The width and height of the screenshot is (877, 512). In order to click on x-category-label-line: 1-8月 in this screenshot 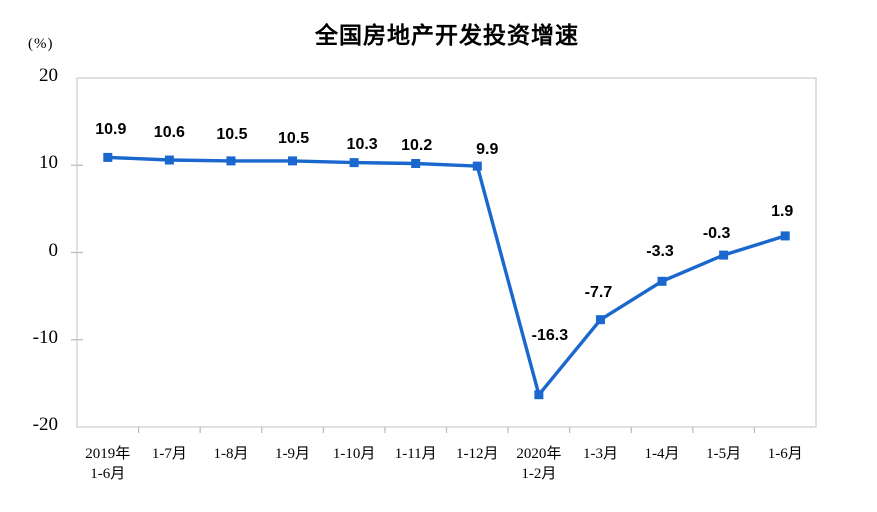, I will do `click(231, 454)`.